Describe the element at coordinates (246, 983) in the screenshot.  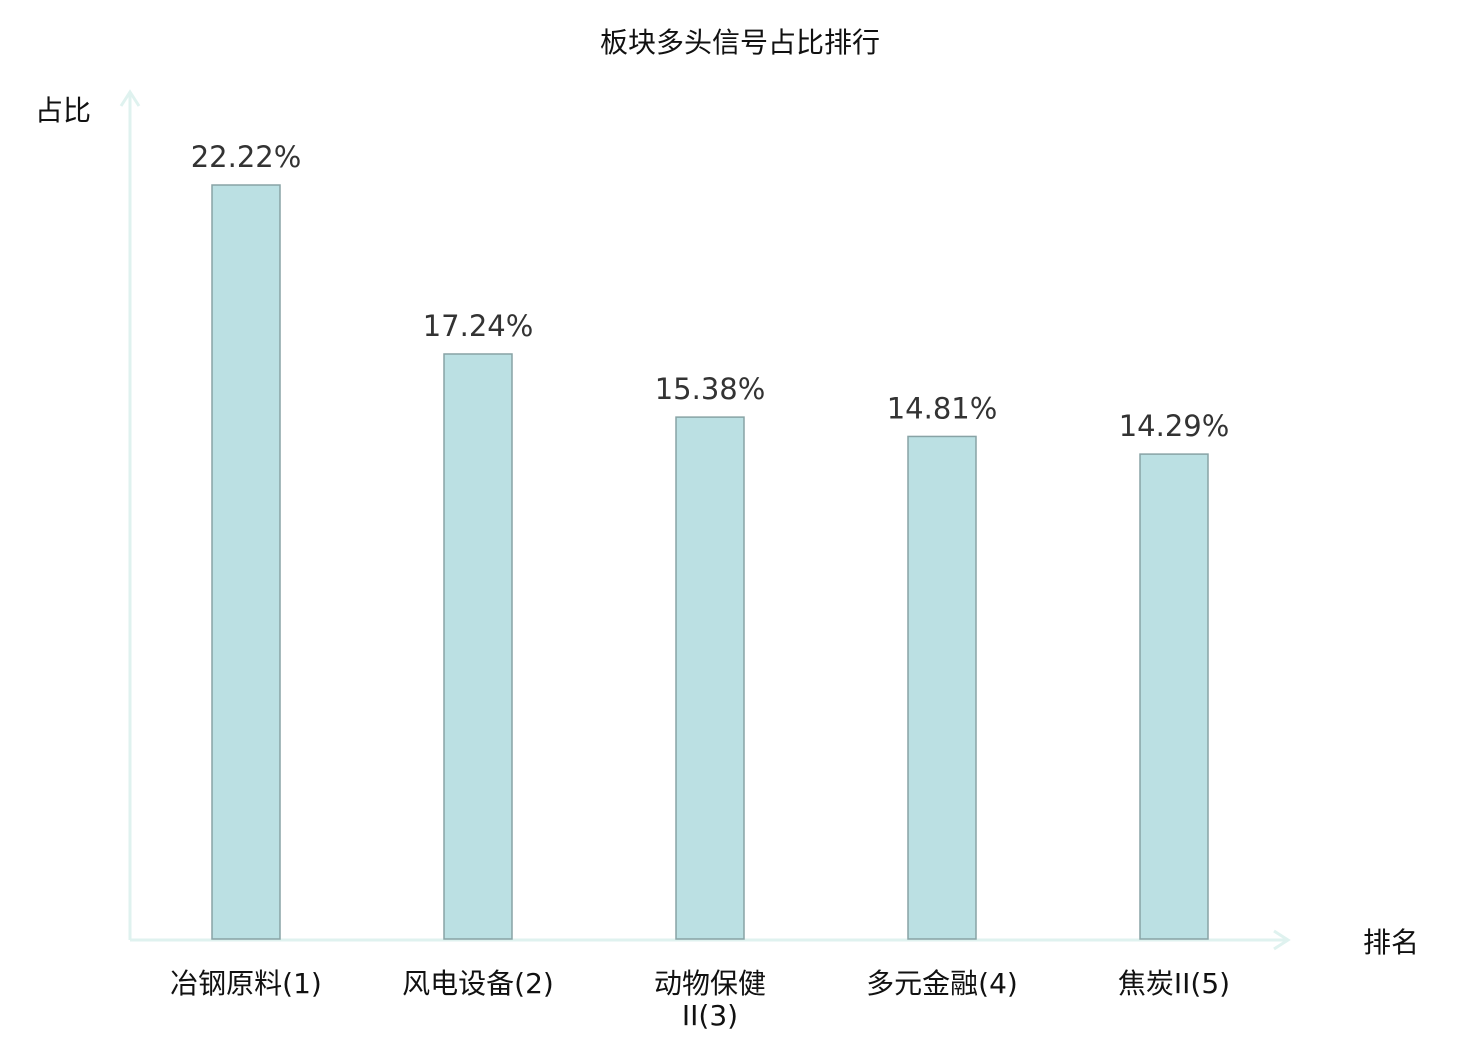
I see `x-tick-label: 冶钢原料(1)` at that location.